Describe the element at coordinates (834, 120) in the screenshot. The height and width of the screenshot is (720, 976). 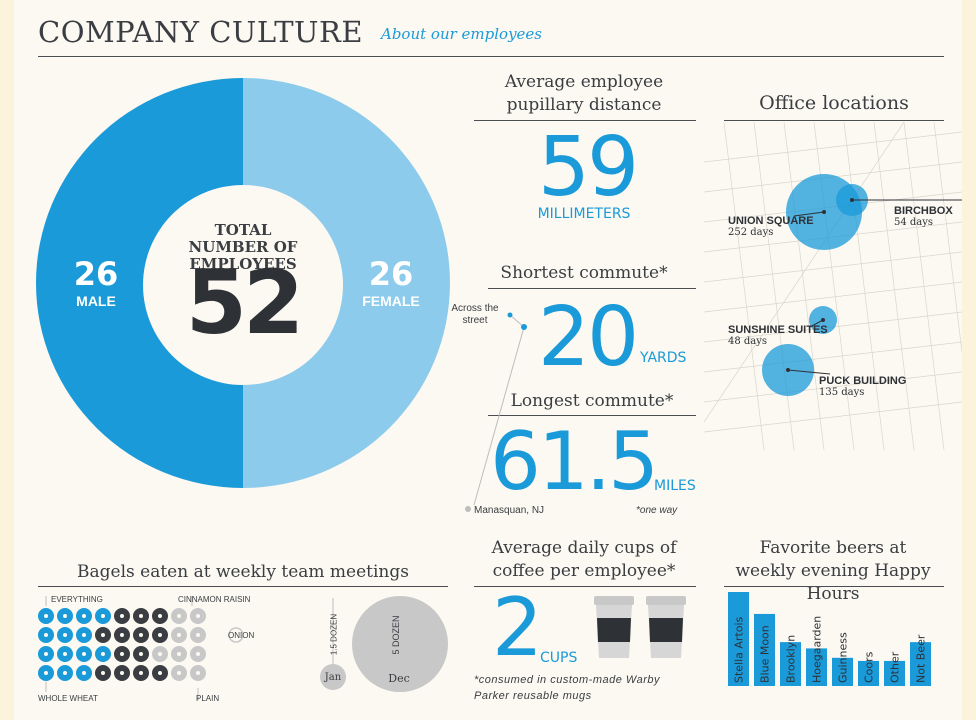
I see `offices-rule` at that location.